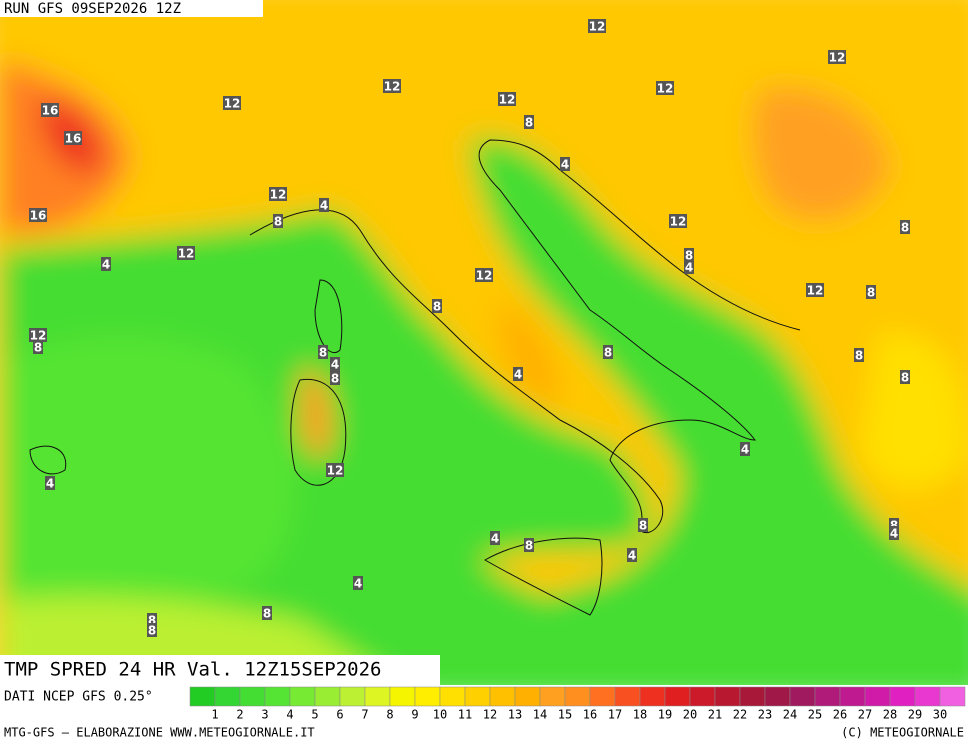  I want to click on source-label: DATI NCEP GFS 0.25°, so click(78, 697).